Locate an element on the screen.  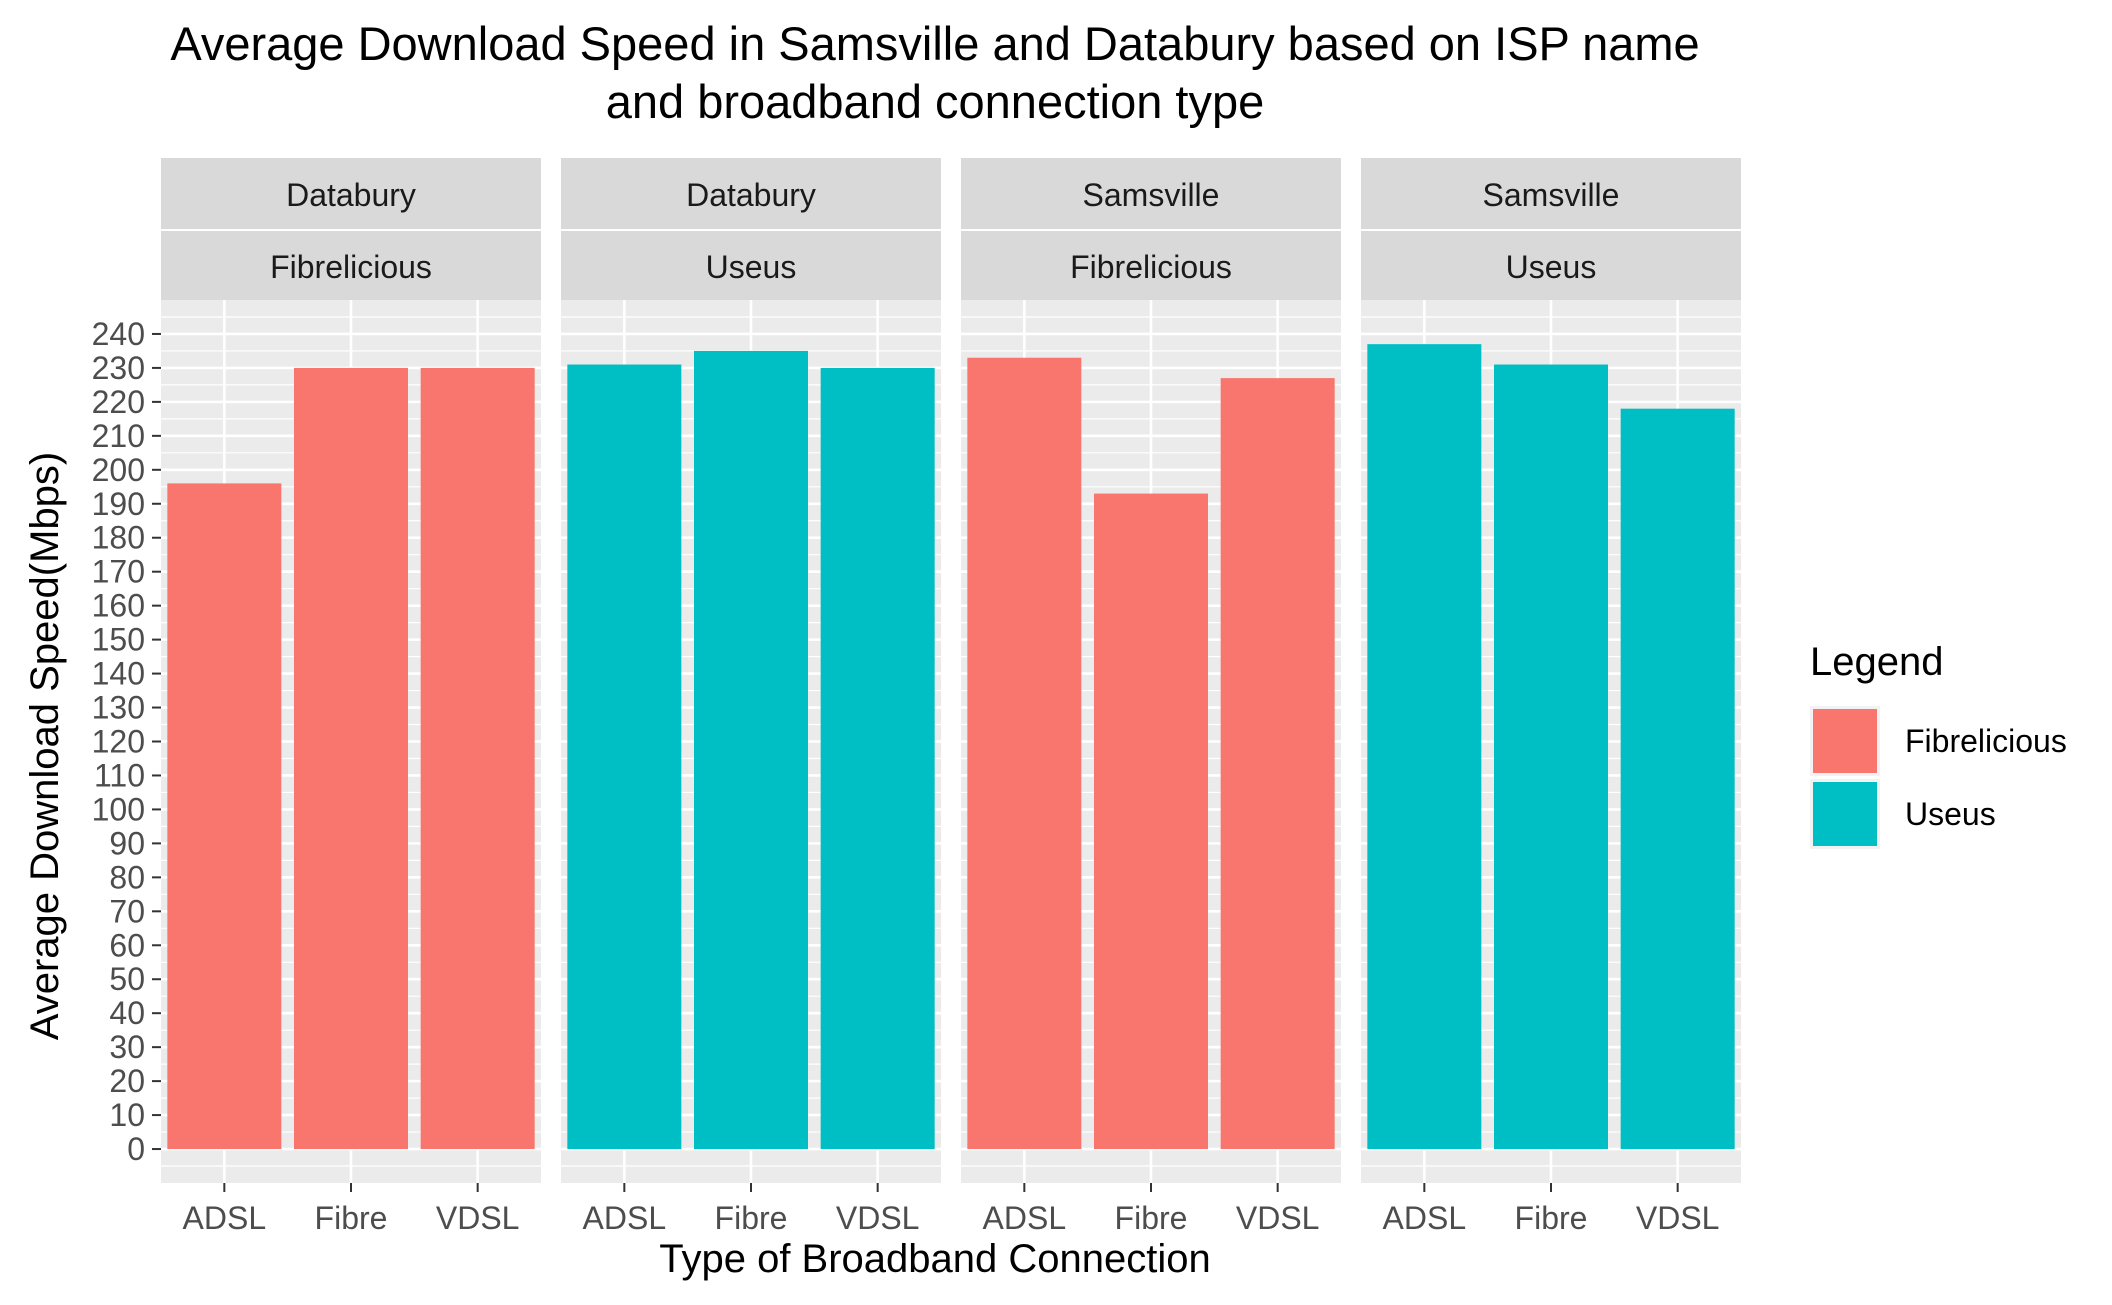
legend-key-useus is located at coordinates (1845, 814).